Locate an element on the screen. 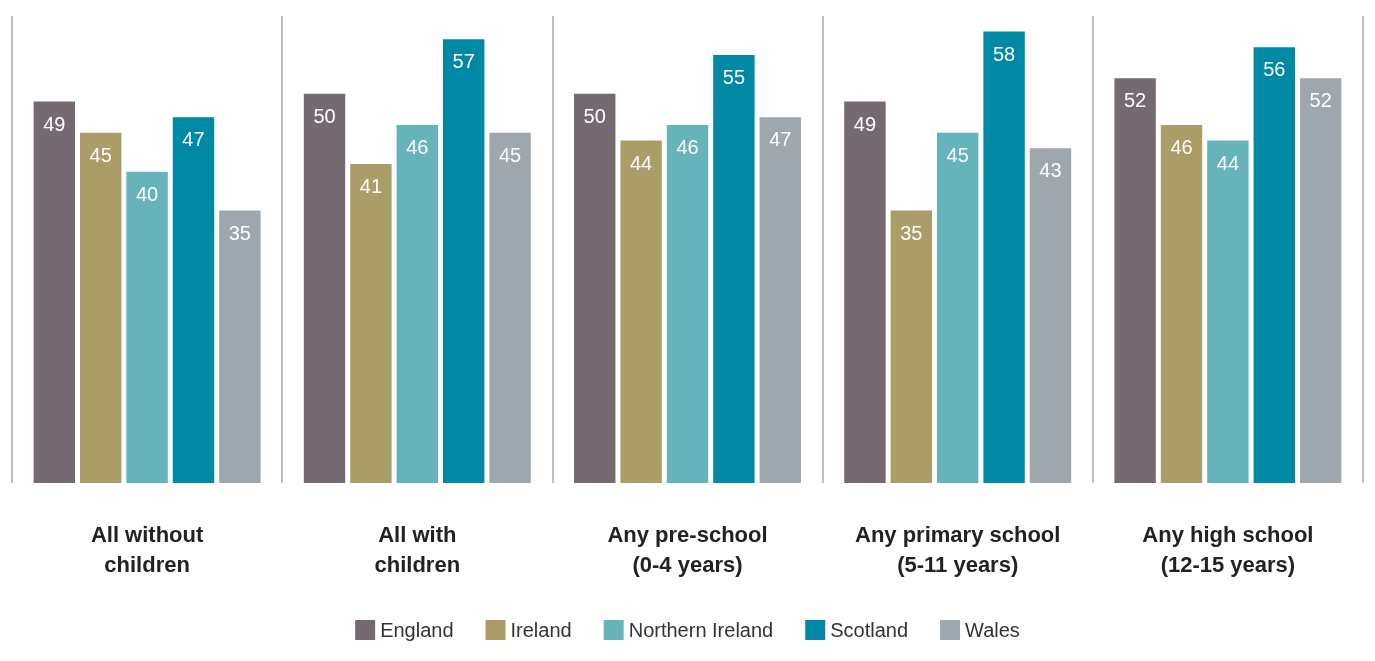 The image size is (1375, 661). legend-label: Scotland is located at coordinates (869, 630).